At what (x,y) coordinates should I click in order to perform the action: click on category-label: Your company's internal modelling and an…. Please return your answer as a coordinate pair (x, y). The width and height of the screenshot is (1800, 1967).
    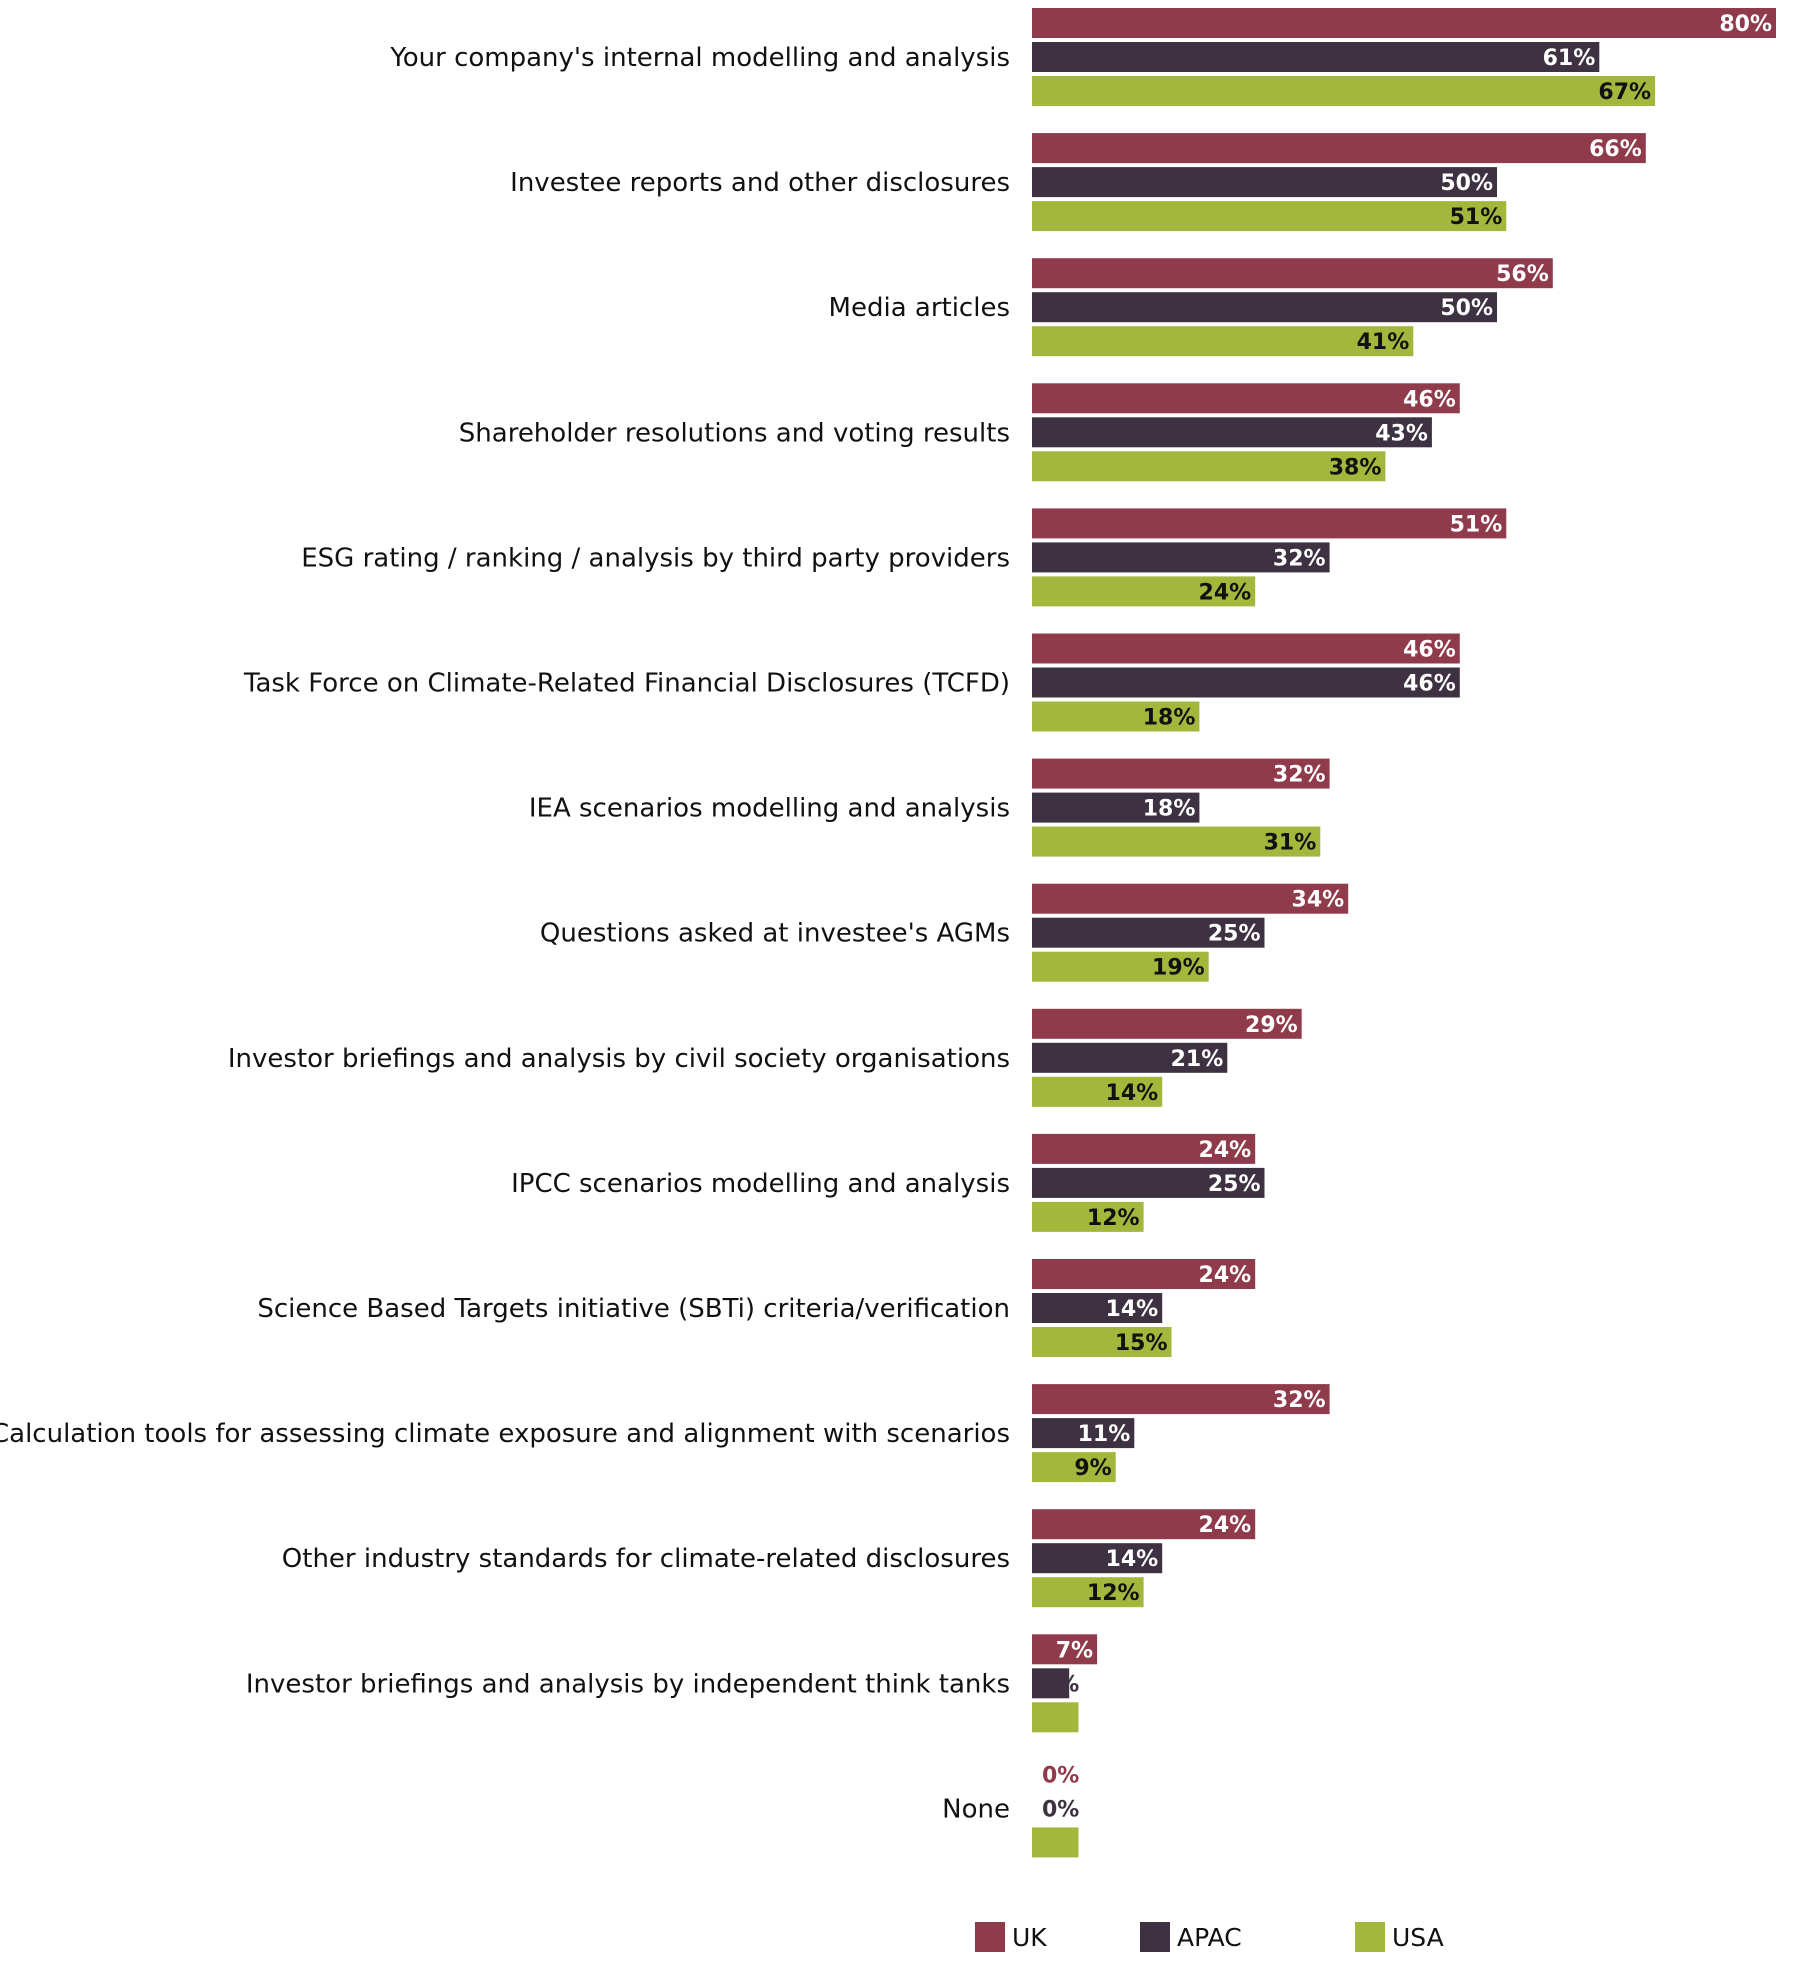
    Looking at the image, I should click on (699, 58).